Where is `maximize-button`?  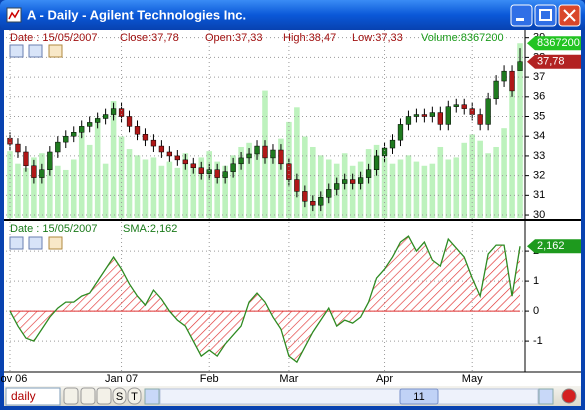
maximize-button is located at coordinates (545, 15).